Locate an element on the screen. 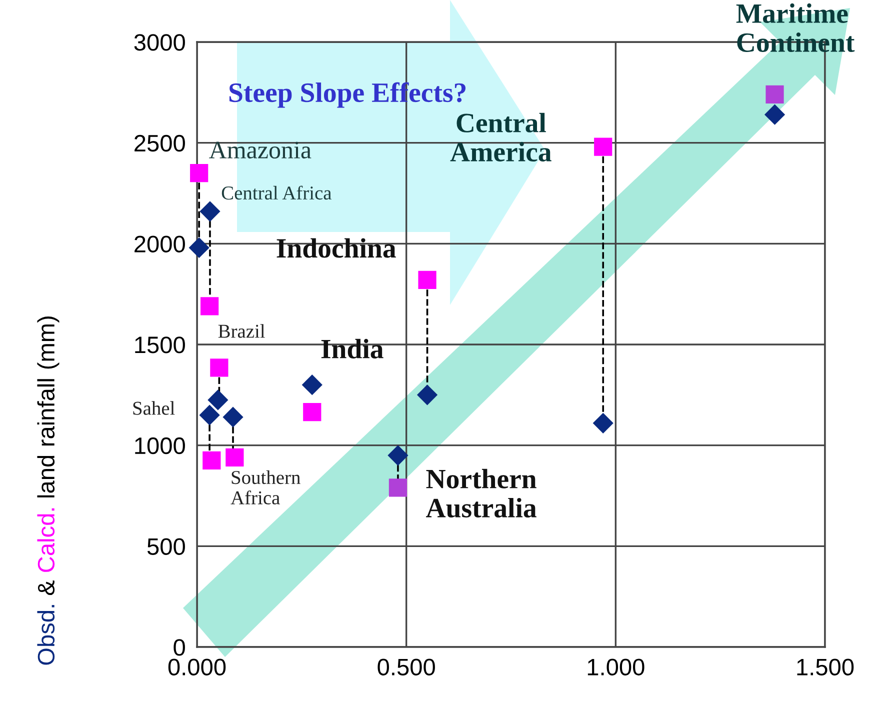 The width and height of the screenshot is (877, 716). annotation: Southern Africa is located at coordinates (265, 487).